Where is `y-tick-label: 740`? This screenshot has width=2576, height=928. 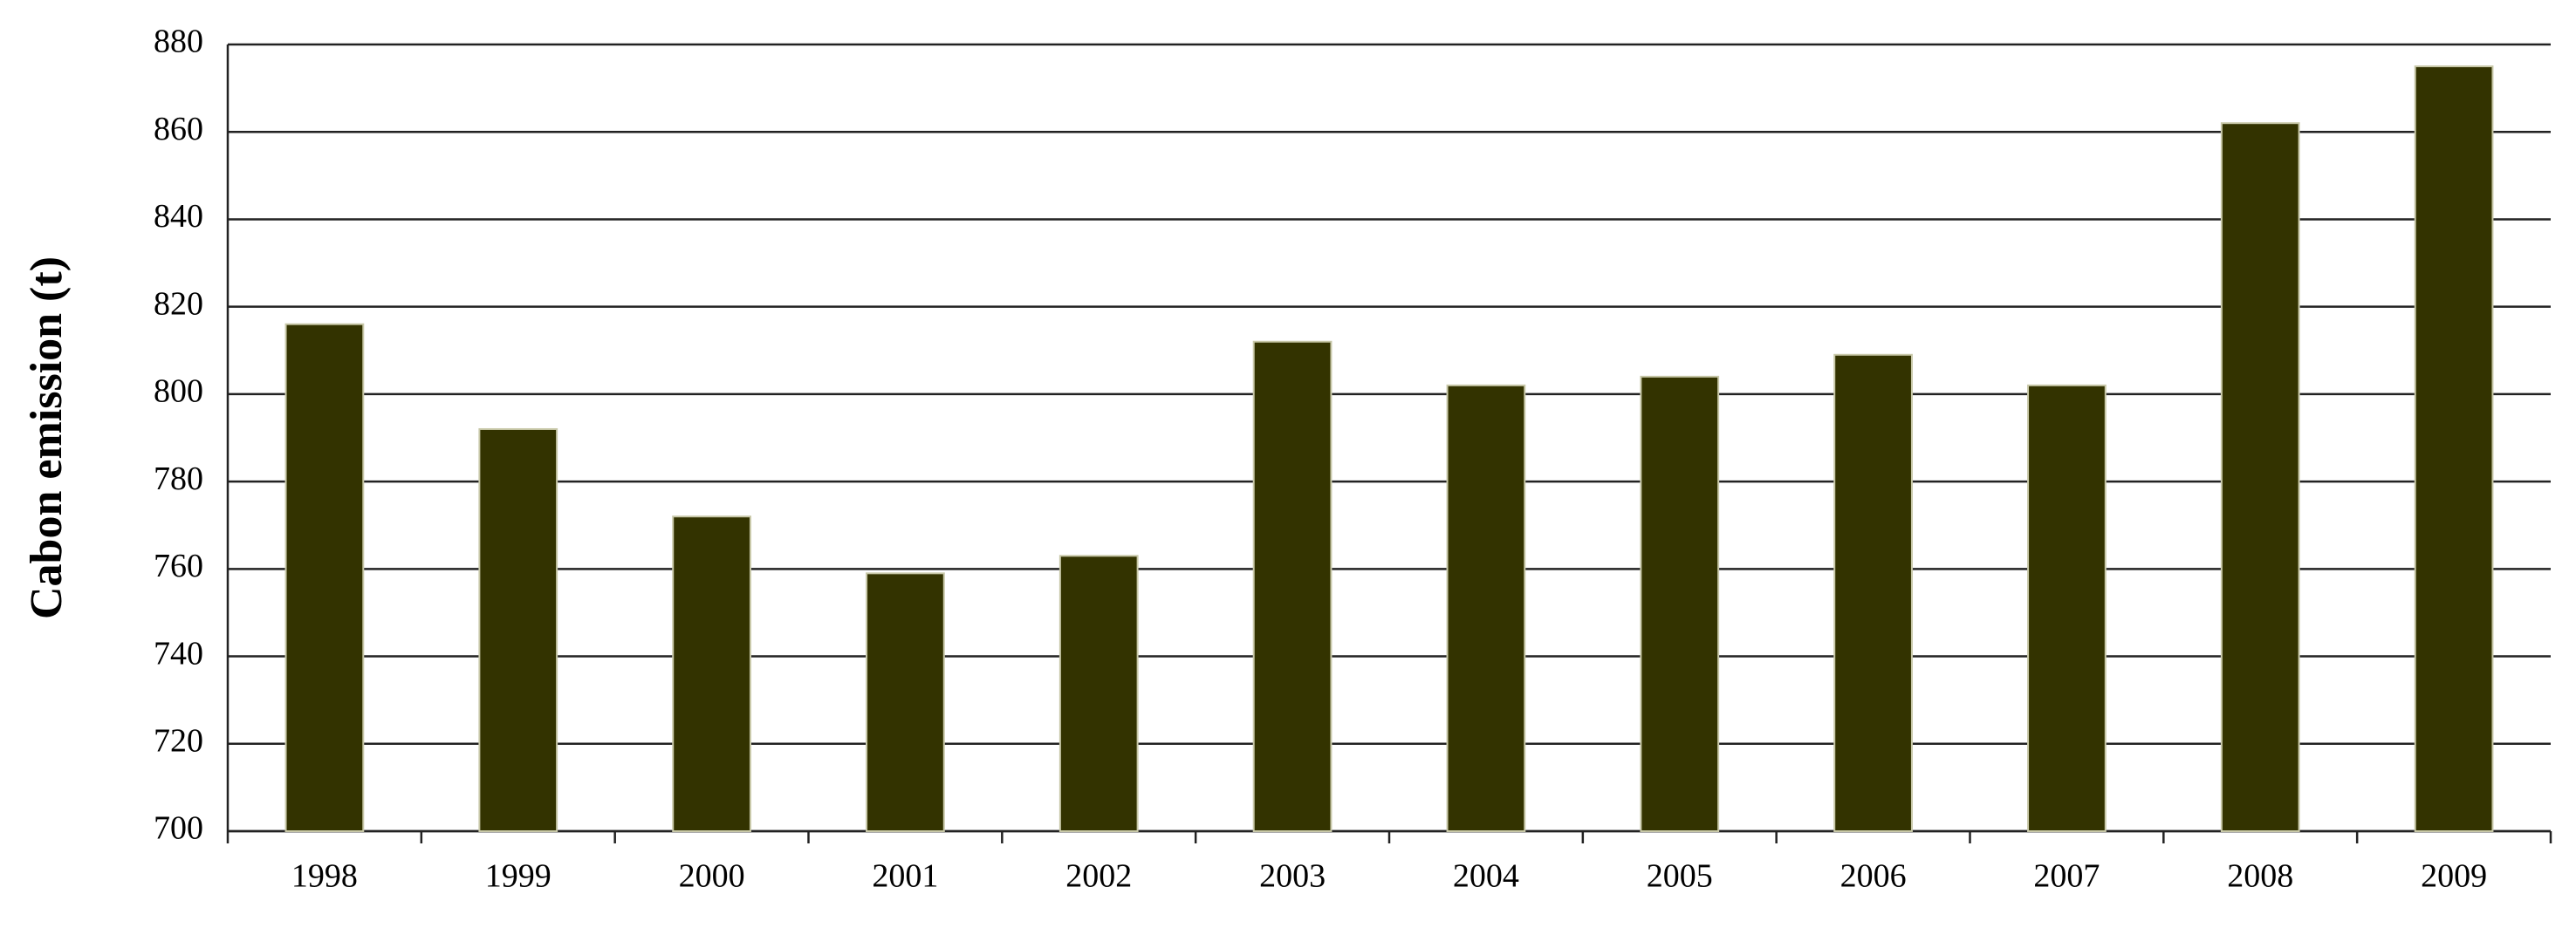
y-tick-label: 740 is located at coordinates (178, 653).